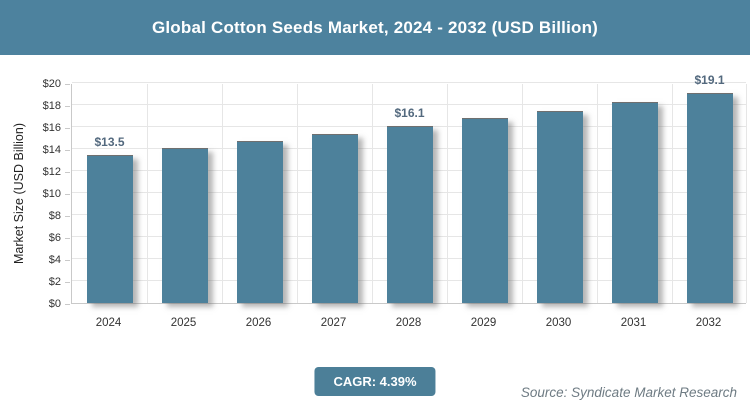 This screenshot has height=417, width=750. I want to click on bar-2032, so click(709, 197).